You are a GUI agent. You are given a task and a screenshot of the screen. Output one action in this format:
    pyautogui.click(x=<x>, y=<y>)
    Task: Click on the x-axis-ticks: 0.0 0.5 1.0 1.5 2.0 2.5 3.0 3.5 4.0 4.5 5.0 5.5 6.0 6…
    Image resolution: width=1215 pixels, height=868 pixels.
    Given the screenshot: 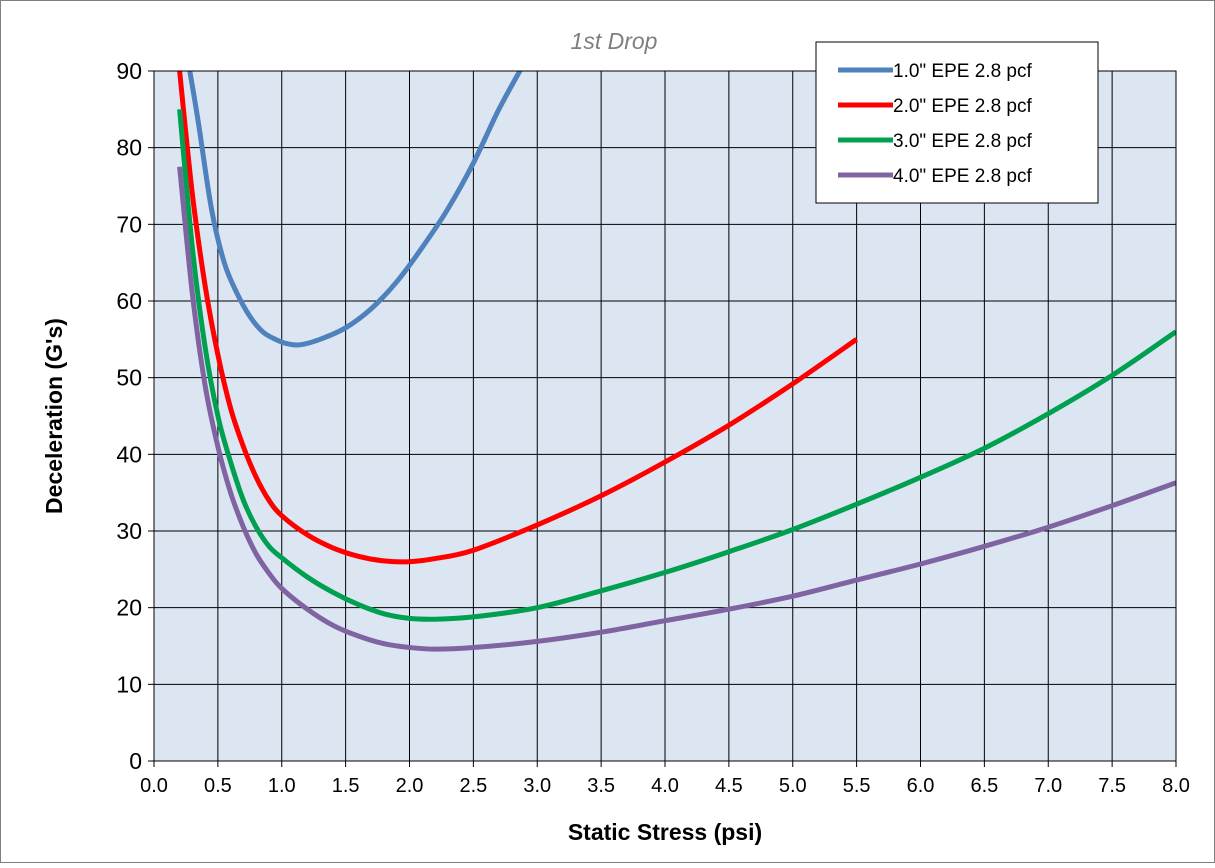 What is the action you would take?
    pyautogui.click(x=665, y=779)
    